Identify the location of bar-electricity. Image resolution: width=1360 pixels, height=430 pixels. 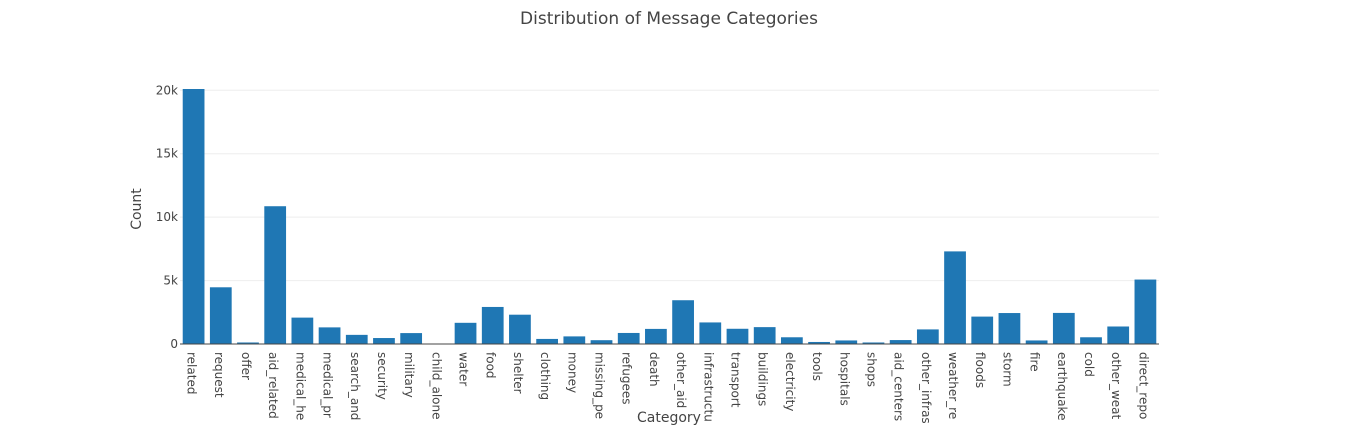
(791, 340).